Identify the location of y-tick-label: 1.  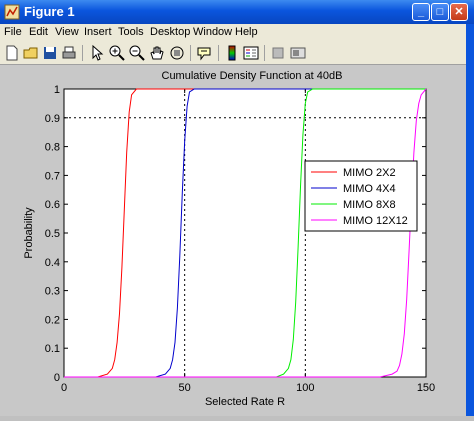
(57, 90).